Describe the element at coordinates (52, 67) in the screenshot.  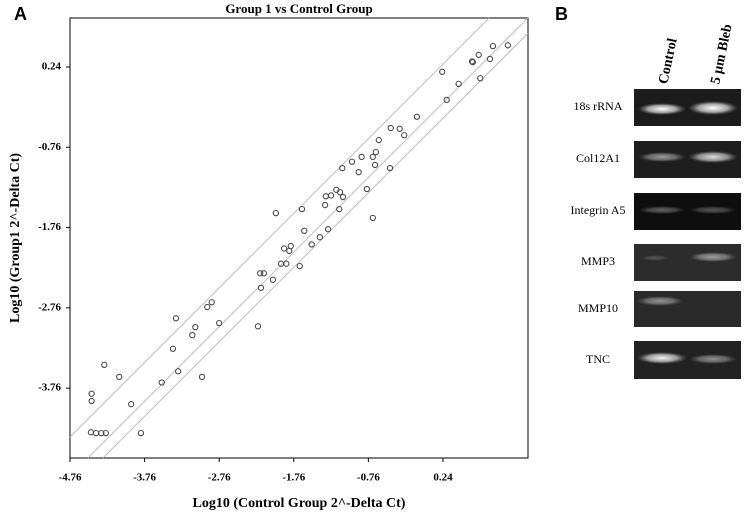
I see `y-tick-label: 0.24` at that location.